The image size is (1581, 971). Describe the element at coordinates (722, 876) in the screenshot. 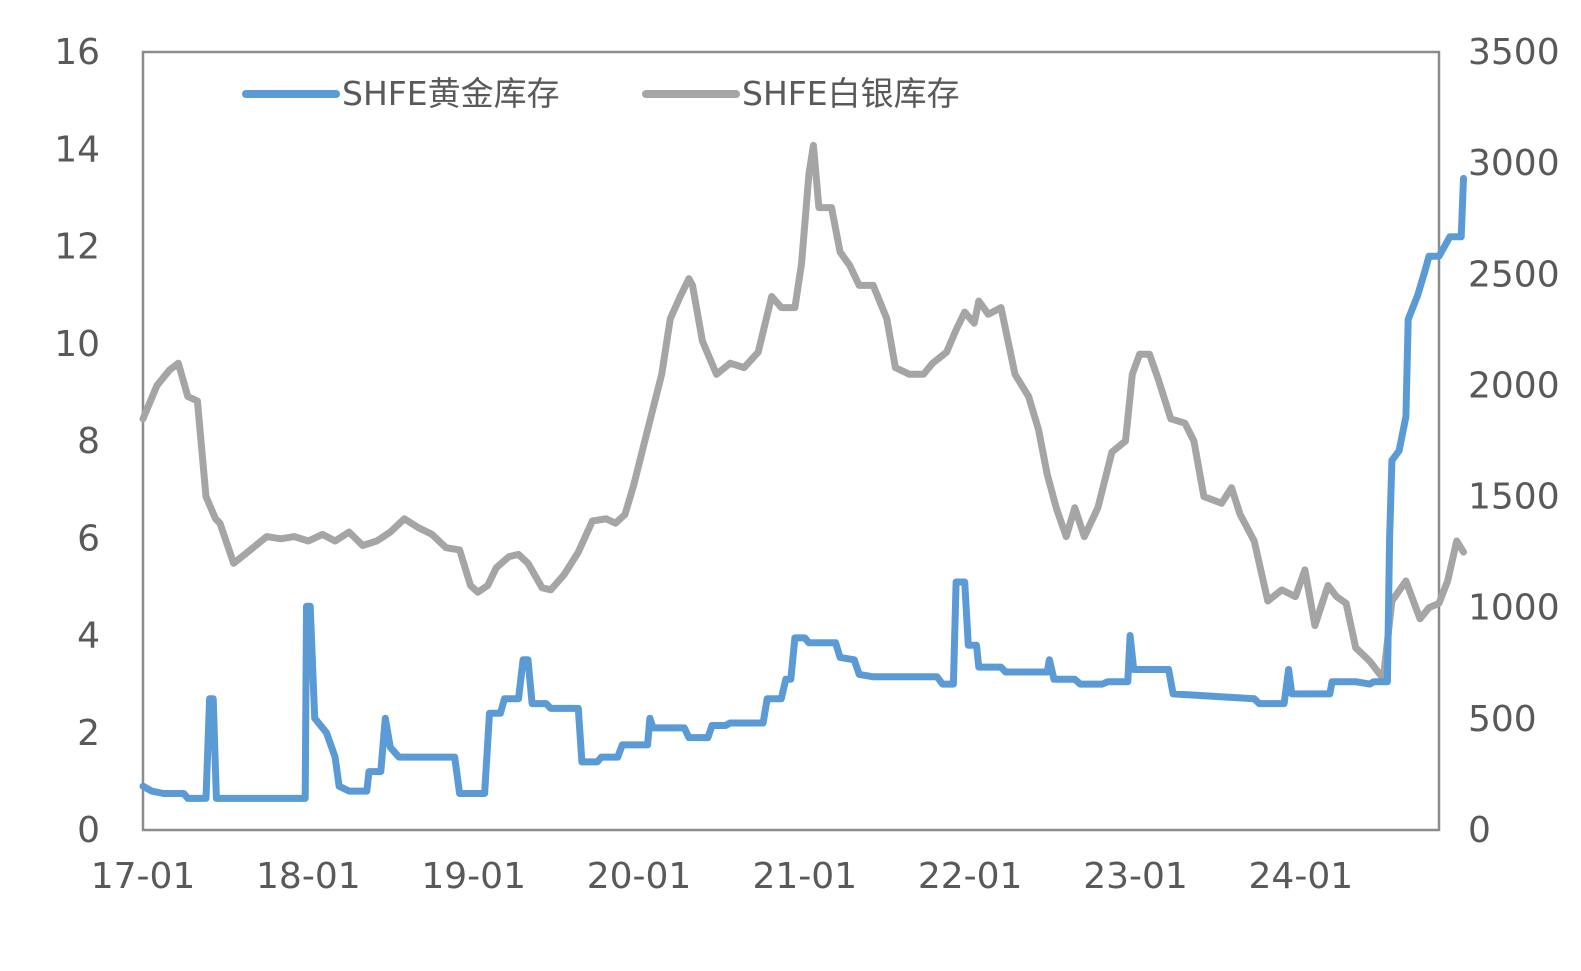

I see `x-axis-ticks: 17-01 18-01 19-01 20-01 21-01 22-01 23-01 24-01` at that location.